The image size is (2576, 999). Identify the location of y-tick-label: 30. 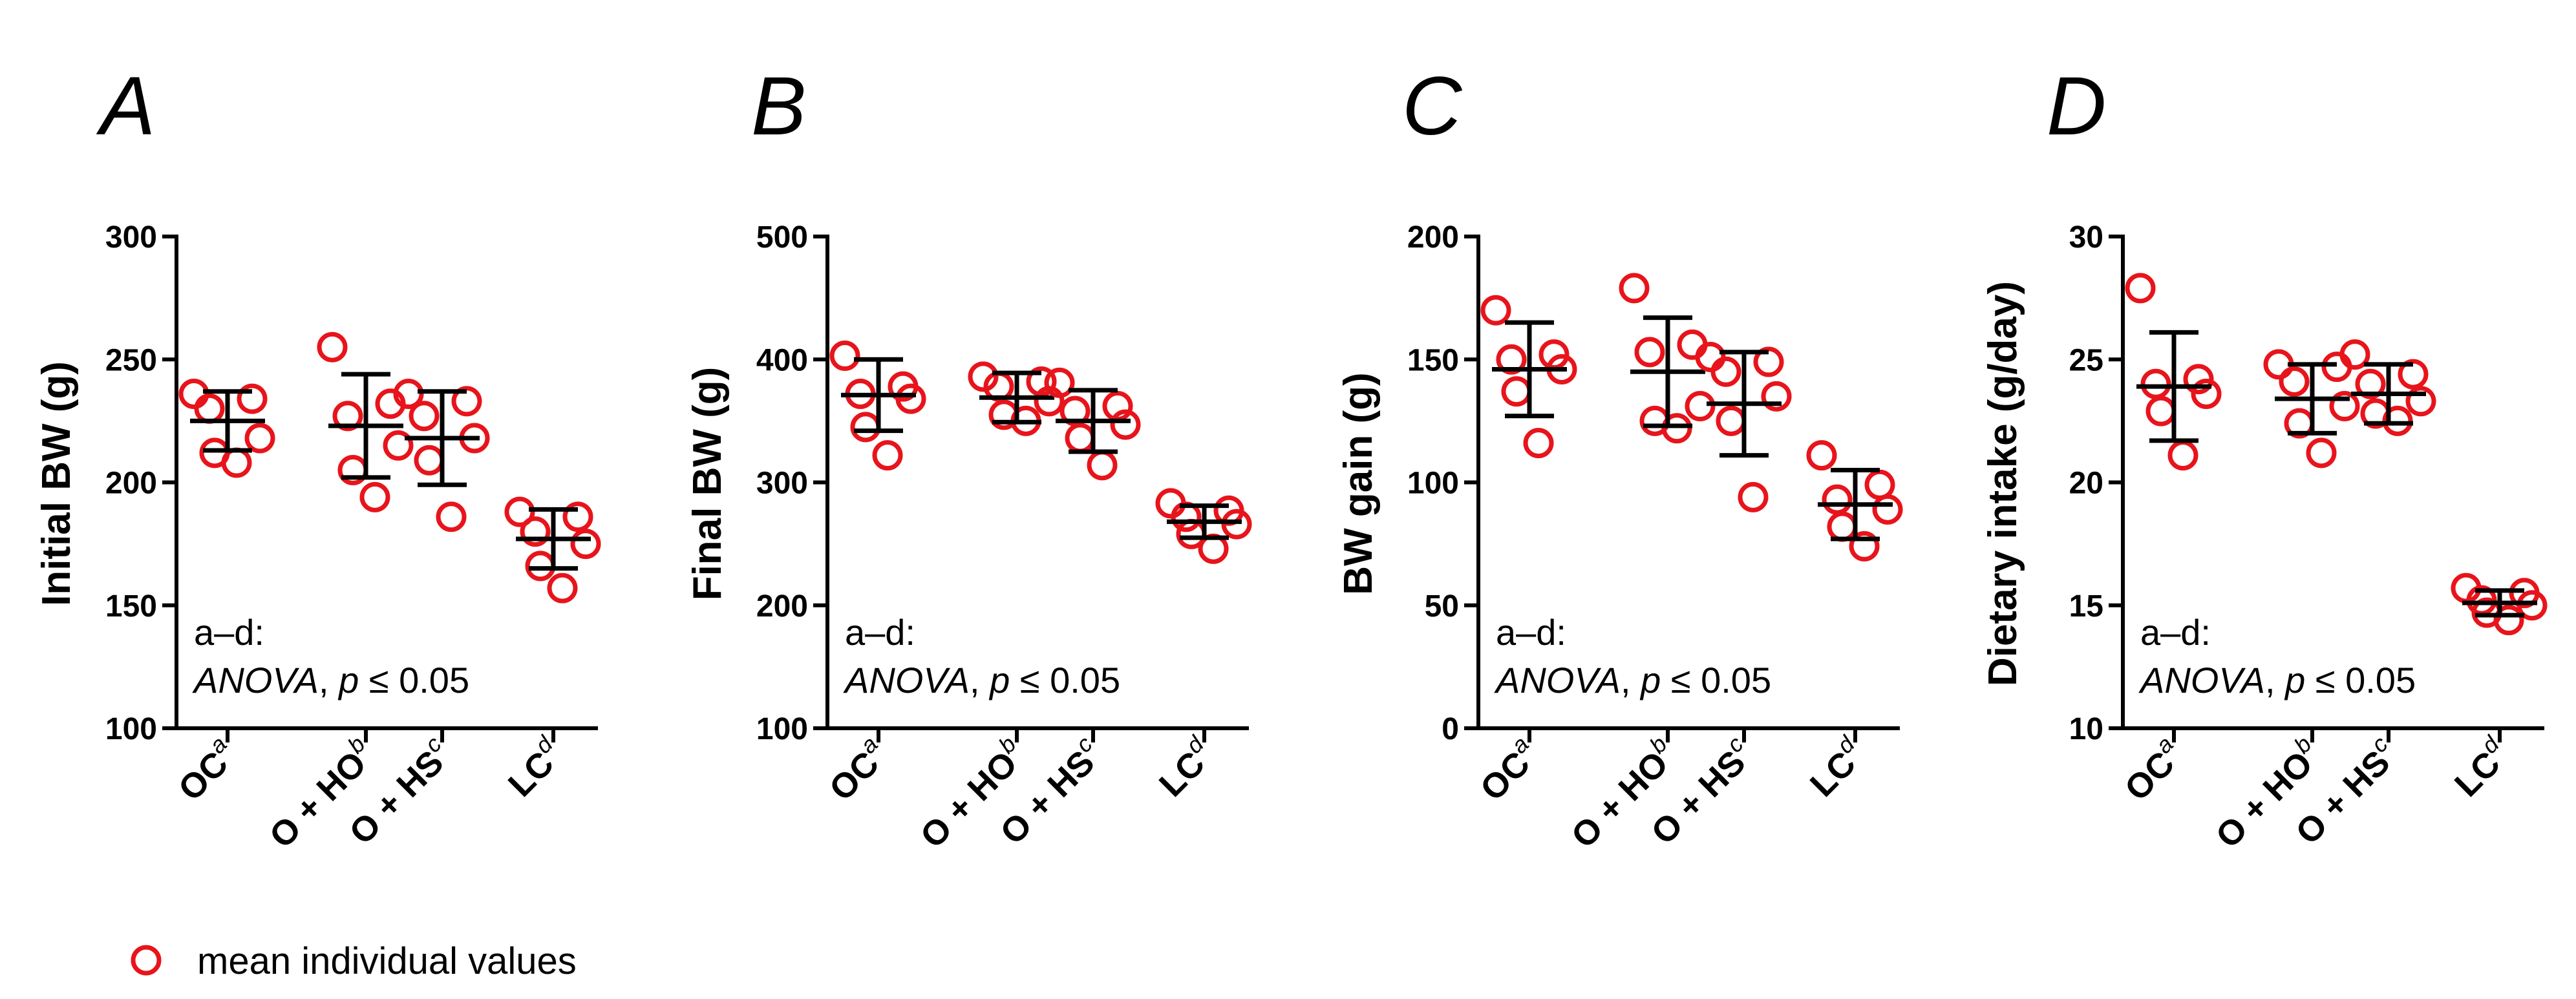
(2086, 237).